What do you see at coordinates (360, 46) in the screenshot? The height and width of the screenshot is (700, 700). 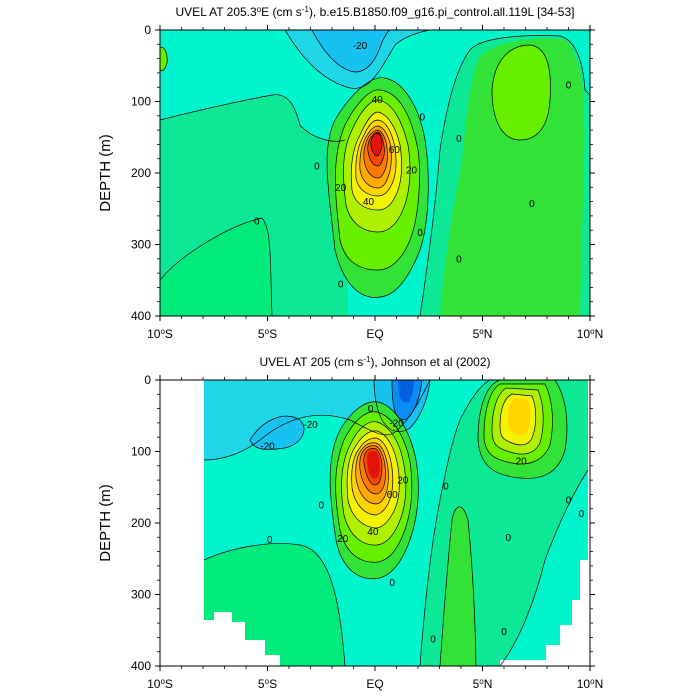 I see `model-contour-label: -20` at bounding box center [360, 46].